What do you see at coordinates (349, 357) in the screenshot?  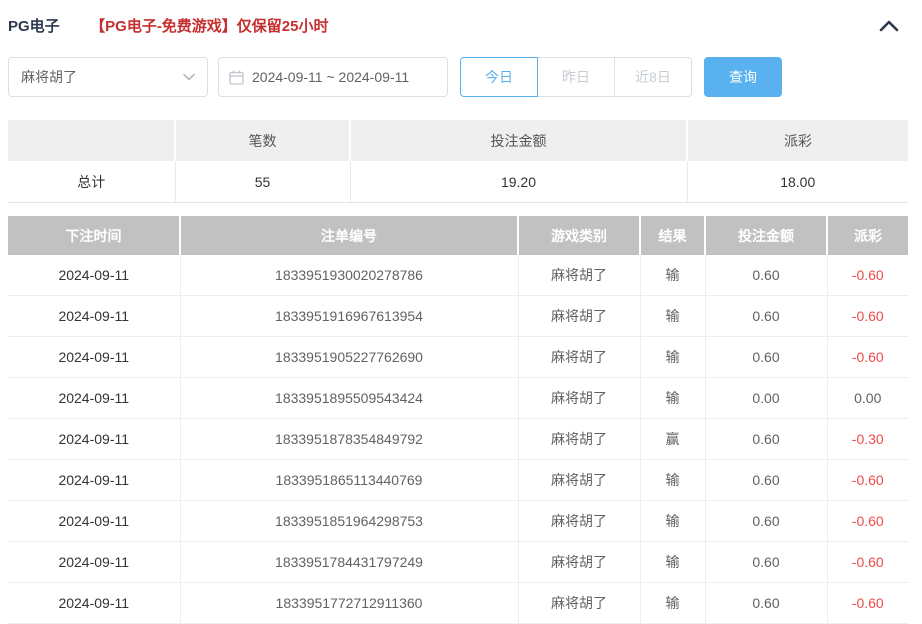 I see `bet-id-cell: 1833951905227762690` at bounding box center [349, 357].